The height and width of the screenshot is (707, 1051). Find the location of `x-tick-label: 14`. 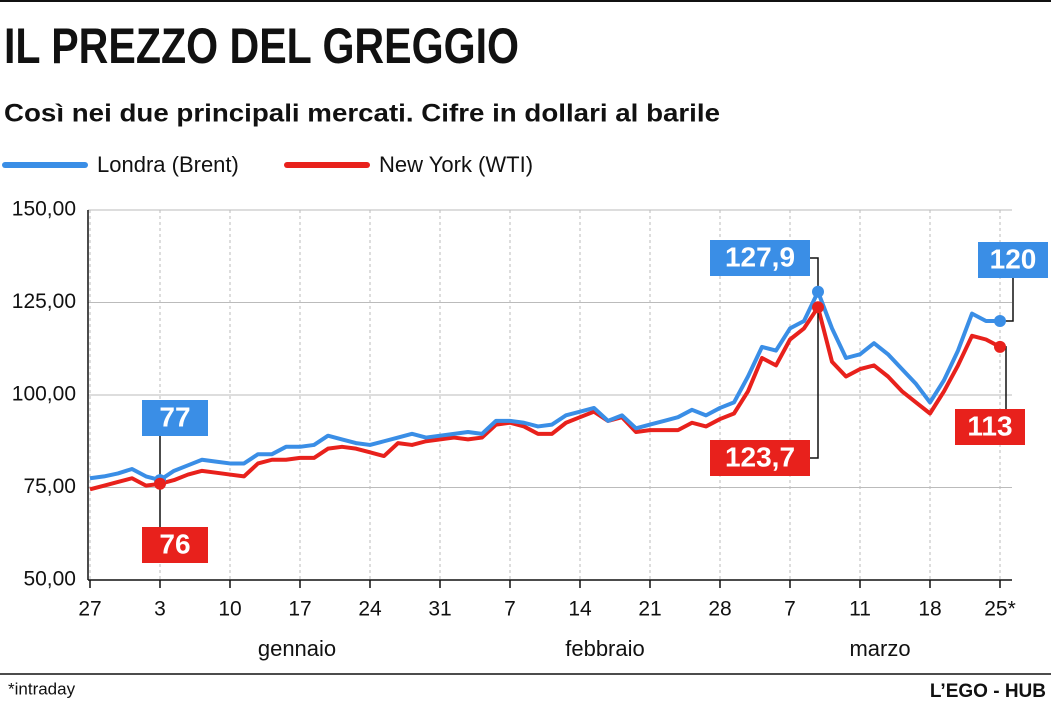

x-tick-label: 14 is located at coordinates (580, 609).